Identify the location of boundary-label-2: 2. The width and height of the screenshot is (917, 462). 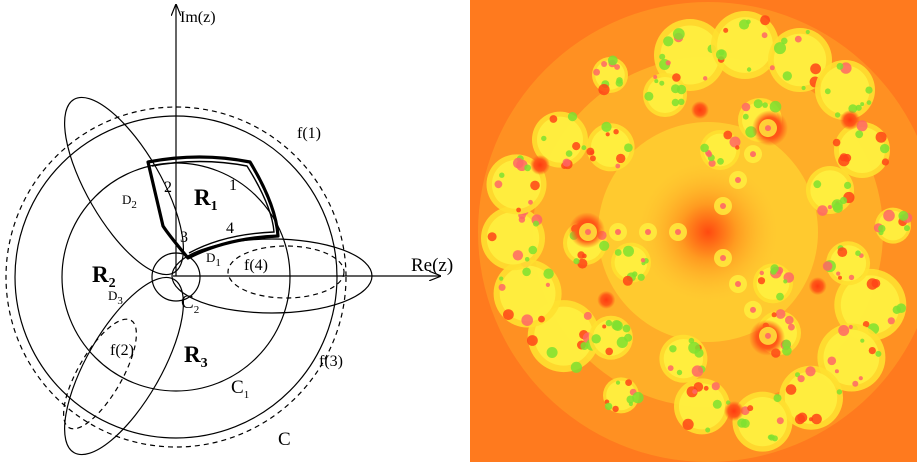
(168, 187).